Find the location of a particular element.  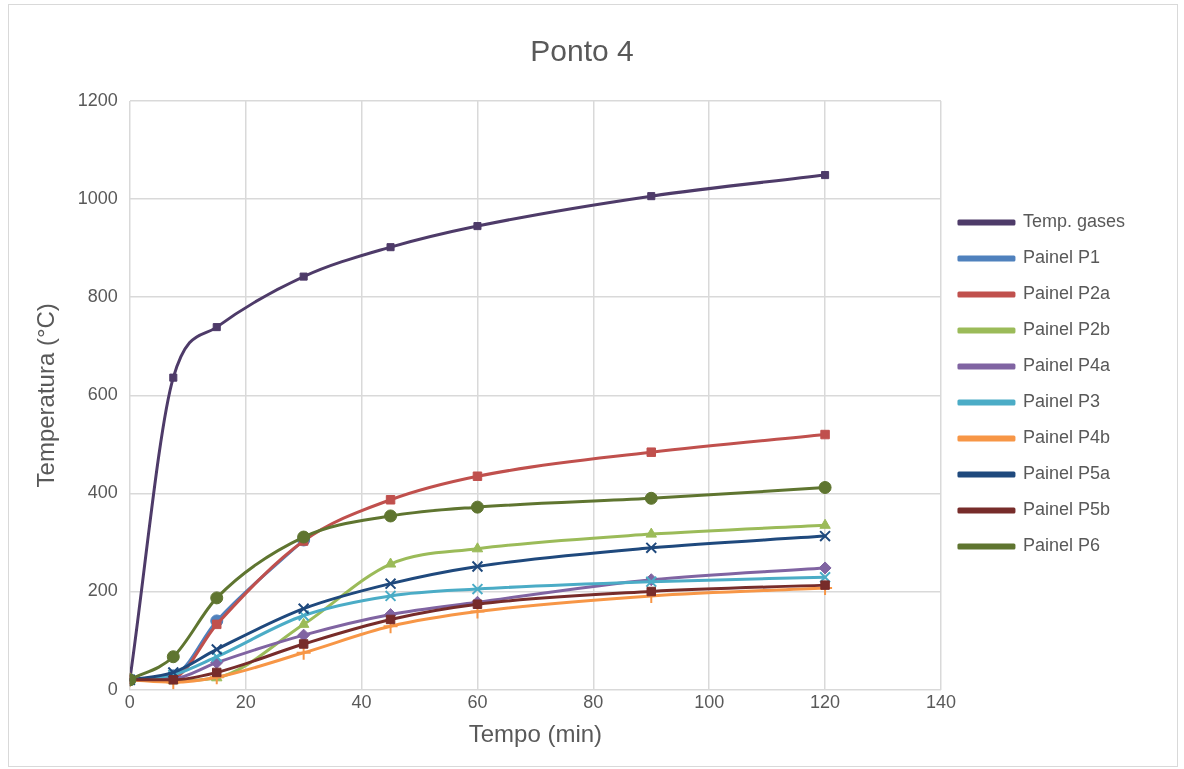

x-tick-label: 120 is located at coordinates (825, 702).